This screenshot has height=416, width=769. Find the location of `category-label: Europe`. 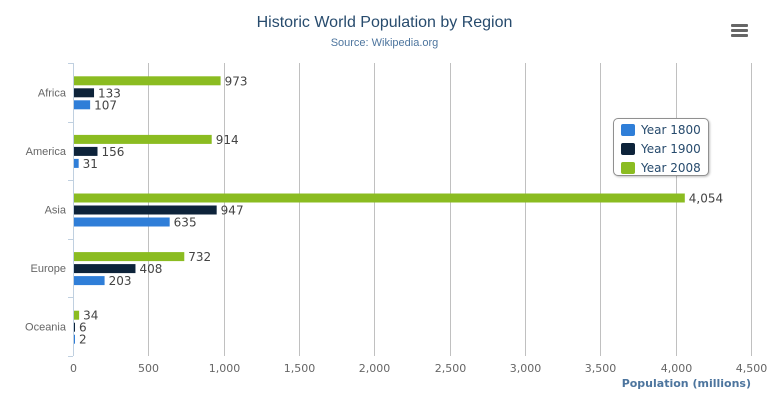

category-label: Europe is located at coordinates (48, 269).